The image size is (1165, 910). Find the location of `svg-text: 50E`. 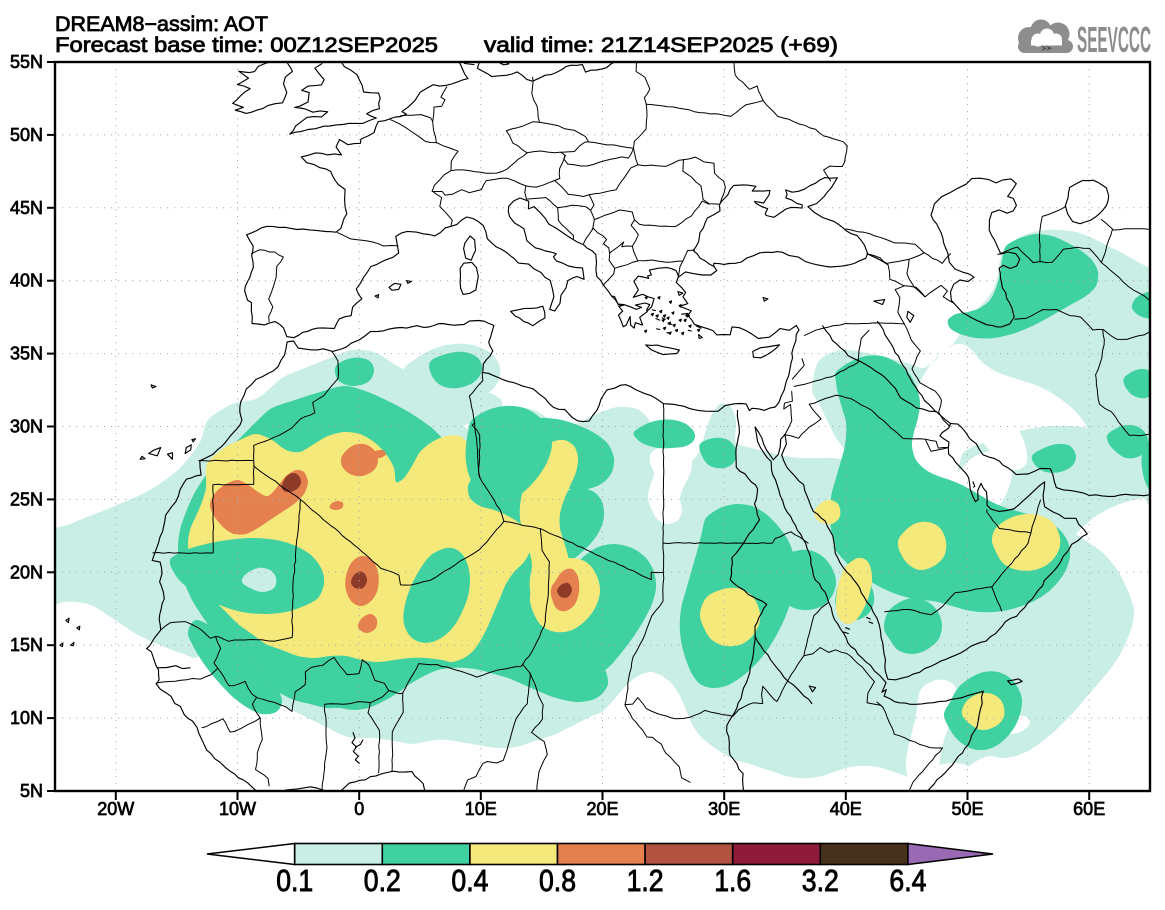

svg-text: 50E is located at coordinates (967, 809).